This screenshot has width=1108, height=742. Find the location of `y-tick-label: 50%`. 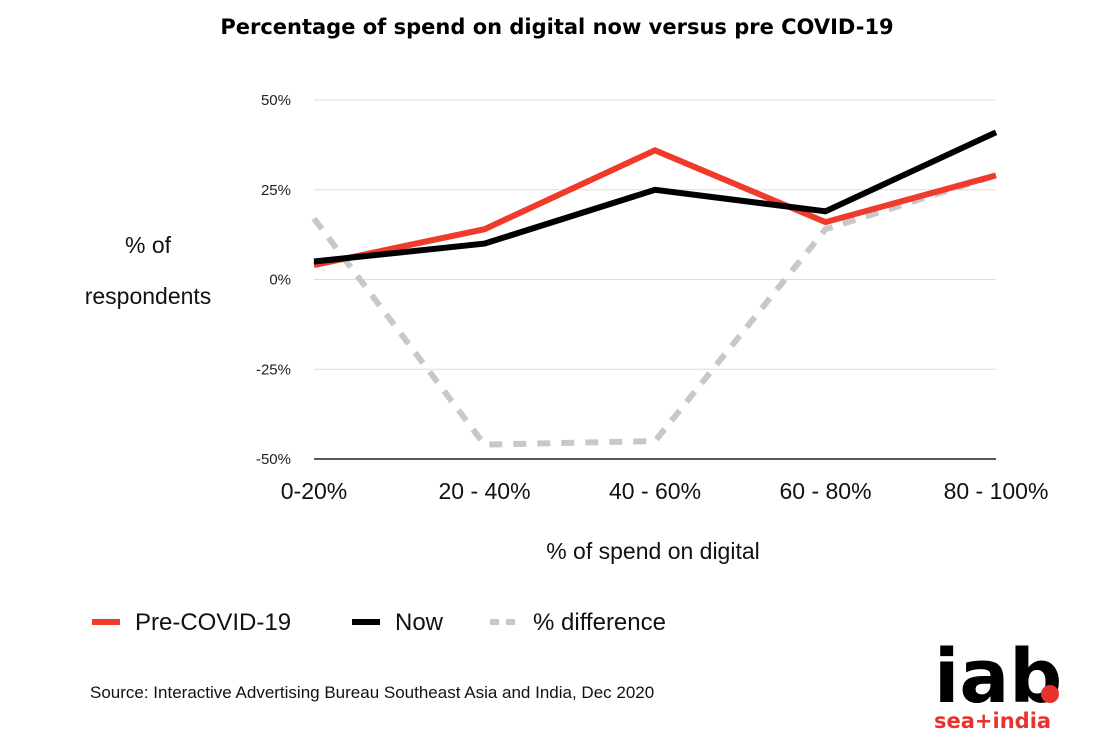

y-tick-label: 50% is located at coordinates (276, 100).